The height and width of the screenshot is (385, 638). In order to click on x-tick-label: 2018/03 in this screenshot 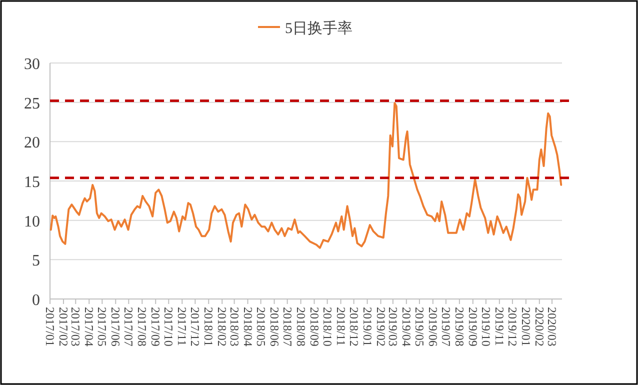, I will do `click(234, 326)`.